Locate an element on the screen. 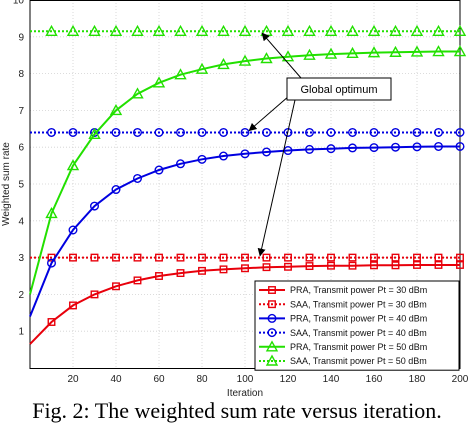 Image resolution: width=474 pixels, height=426 pixels. legend-label: SAA, Transmit power Pt = 50 dBm is located at coordinates (358, 361).